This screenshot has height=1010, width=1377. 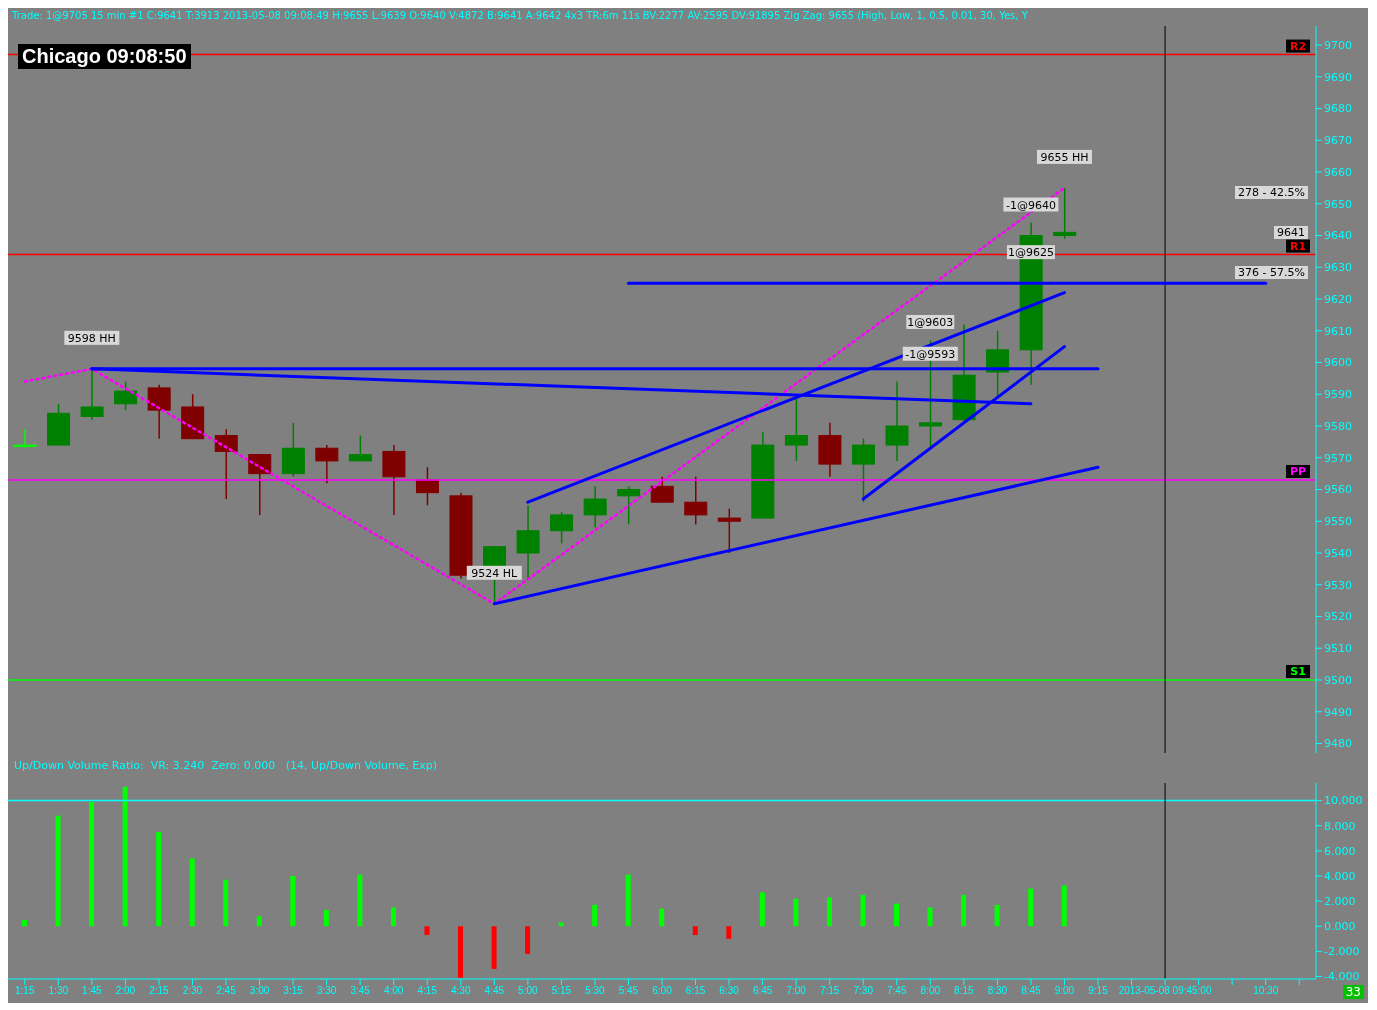 I want to click on x-tick-label: 7:15, so click(x=829, y=991).